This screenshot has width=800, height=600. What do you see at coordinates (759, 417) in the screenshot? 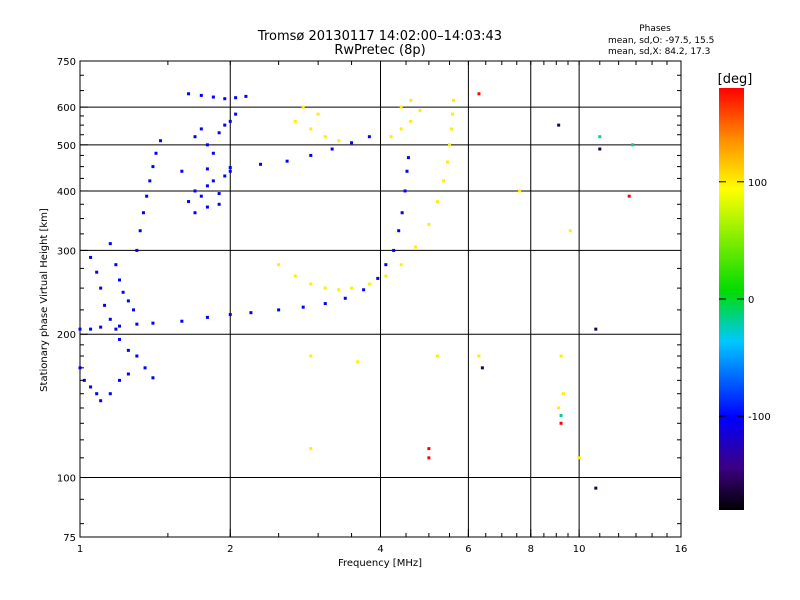
I see `colorbar-tick-label: -100` at bounding box center [759, 417].